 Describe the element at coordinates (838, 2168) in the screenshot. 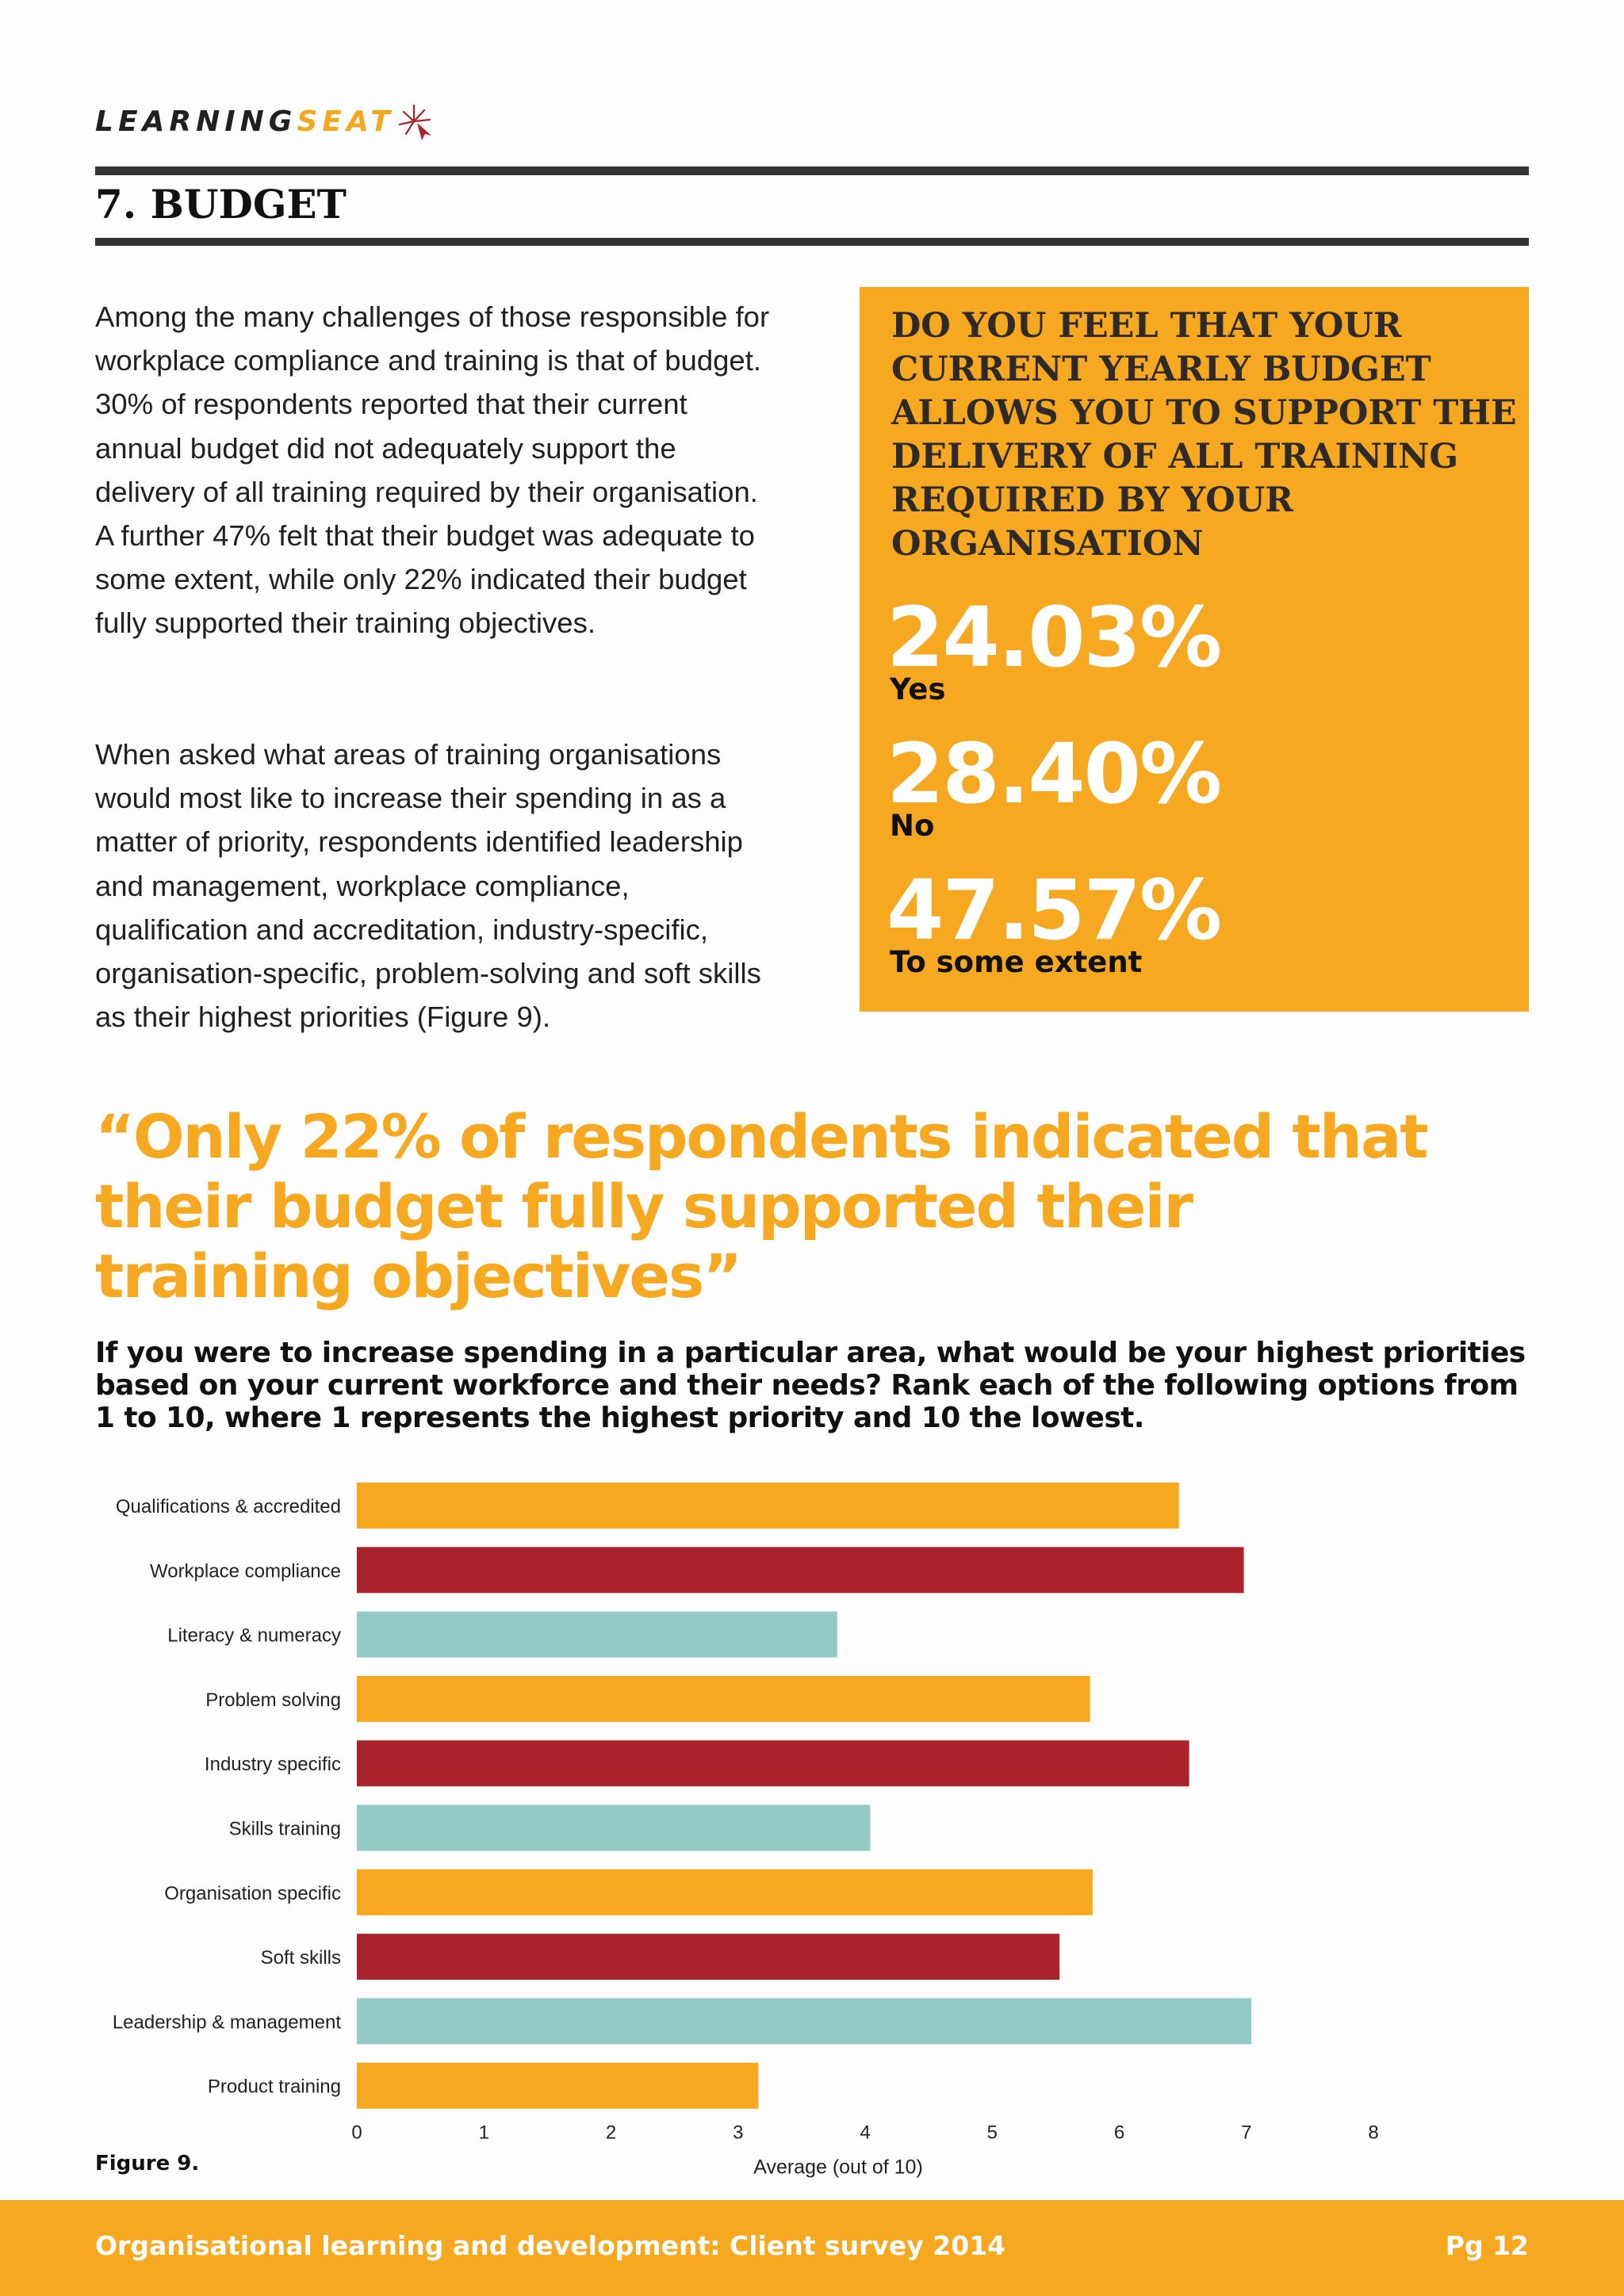

I see `x-axis-title: Average (out of 10)` at that location.